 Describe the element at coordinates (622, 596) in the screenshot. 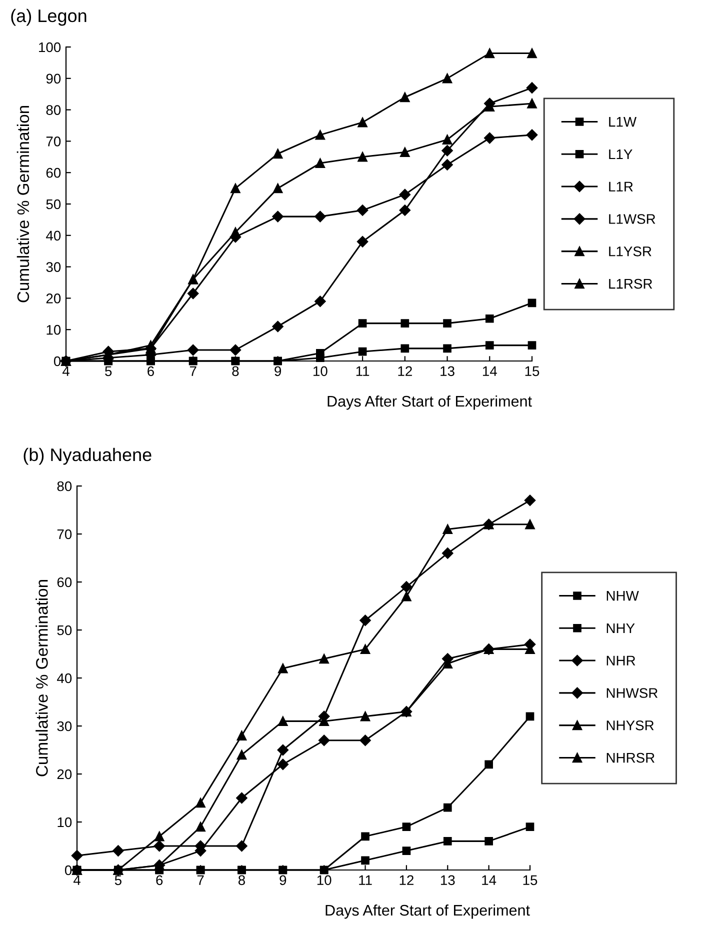

I see `legend-label: NHW` at that location.